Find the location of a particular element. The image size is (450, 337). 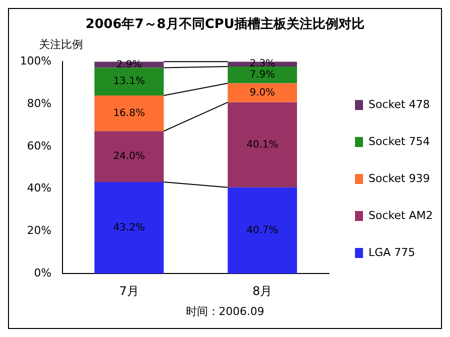

legend-label: LGA 775 is located at coordinates (392, 252).